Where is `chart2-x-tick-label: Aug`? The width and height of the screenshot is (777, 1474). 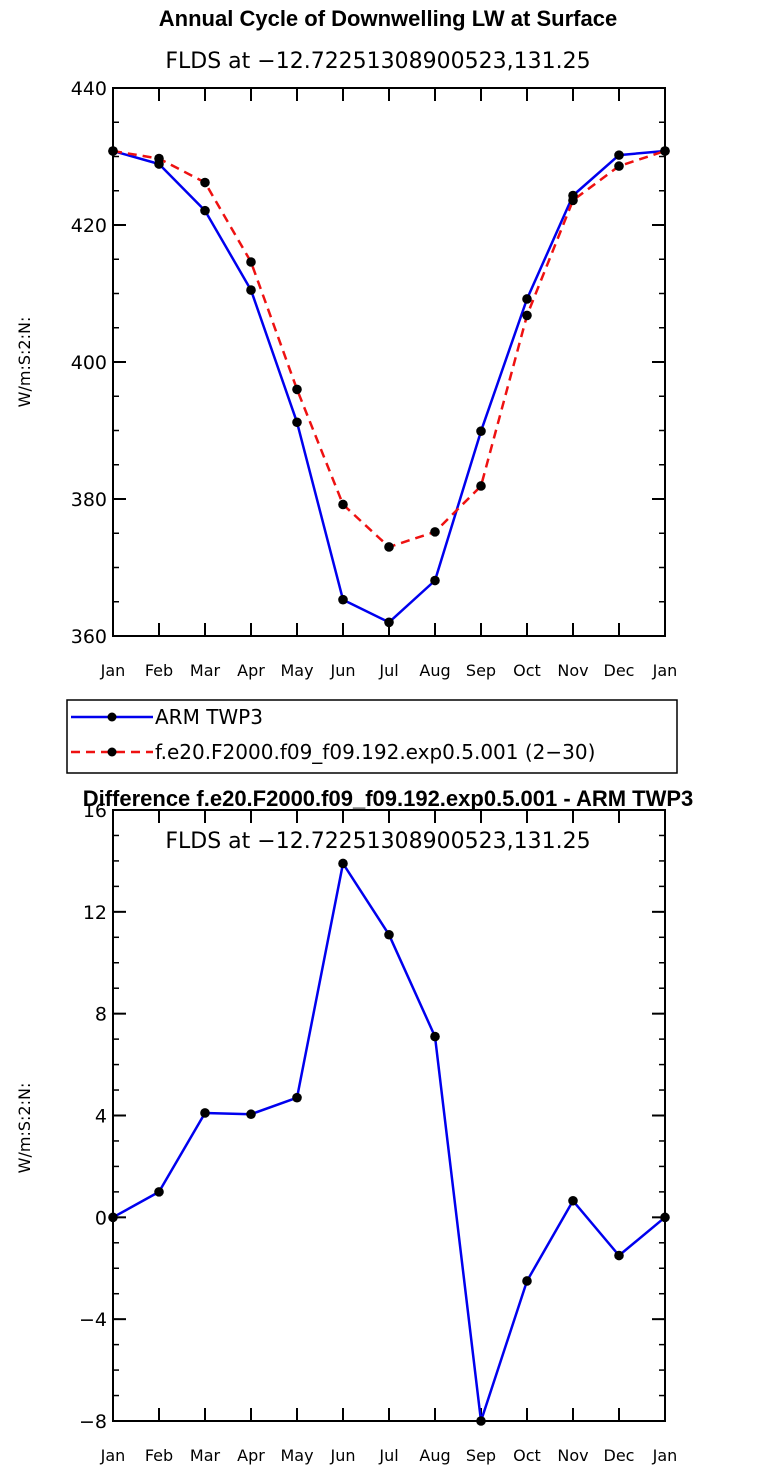 chart2-x-tick-label: Aug is located at coordinates (434, 1455).